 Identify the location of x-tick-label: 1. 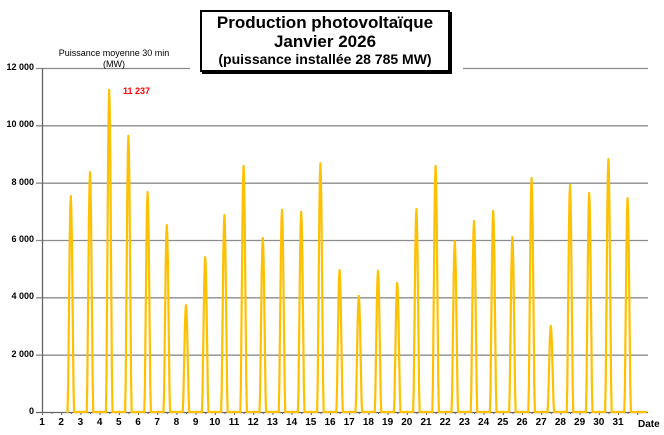
(42, 422).